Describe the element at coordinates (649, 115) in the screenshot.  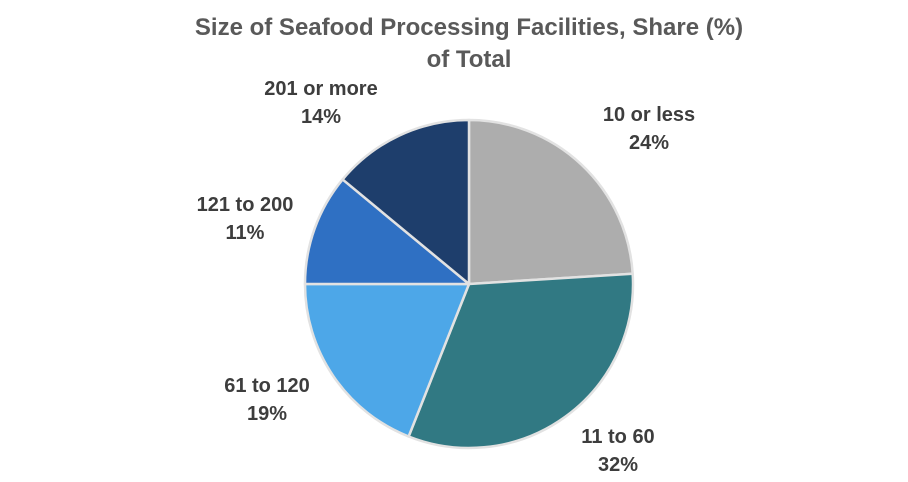
I see `slice-category: 10 or less` at that location.